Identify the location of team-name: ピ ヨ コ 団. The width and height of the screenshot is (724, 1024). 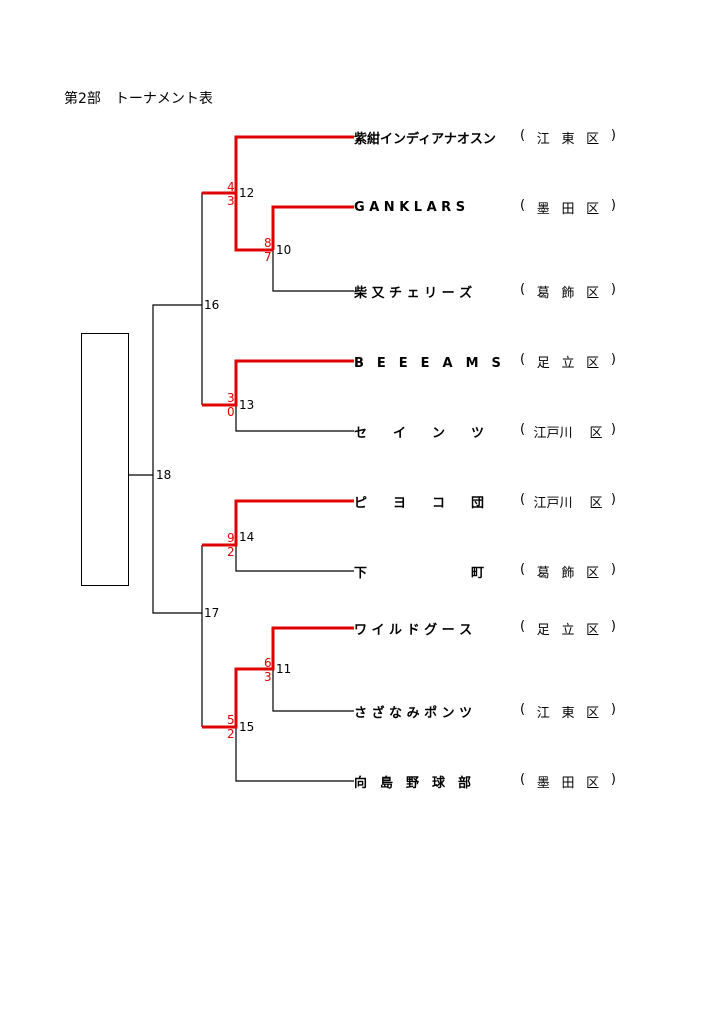
(419, 503).